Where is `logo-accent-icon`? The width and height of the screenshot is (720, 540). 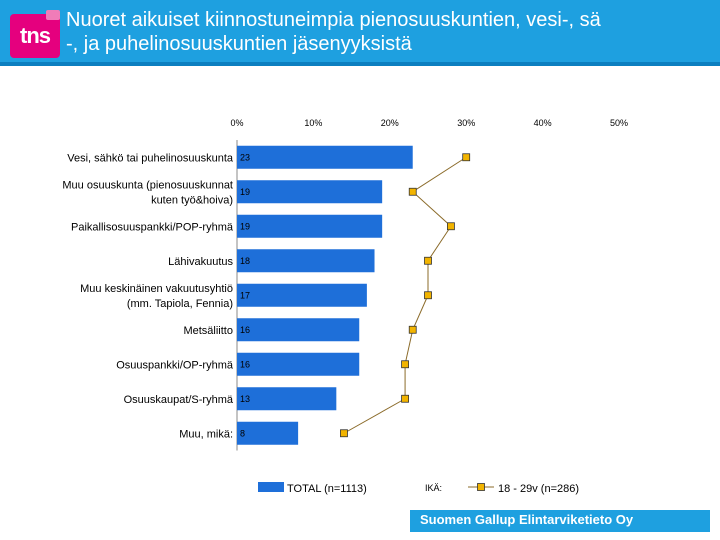
logo-accent-icon is located at coordinates (53, 15).